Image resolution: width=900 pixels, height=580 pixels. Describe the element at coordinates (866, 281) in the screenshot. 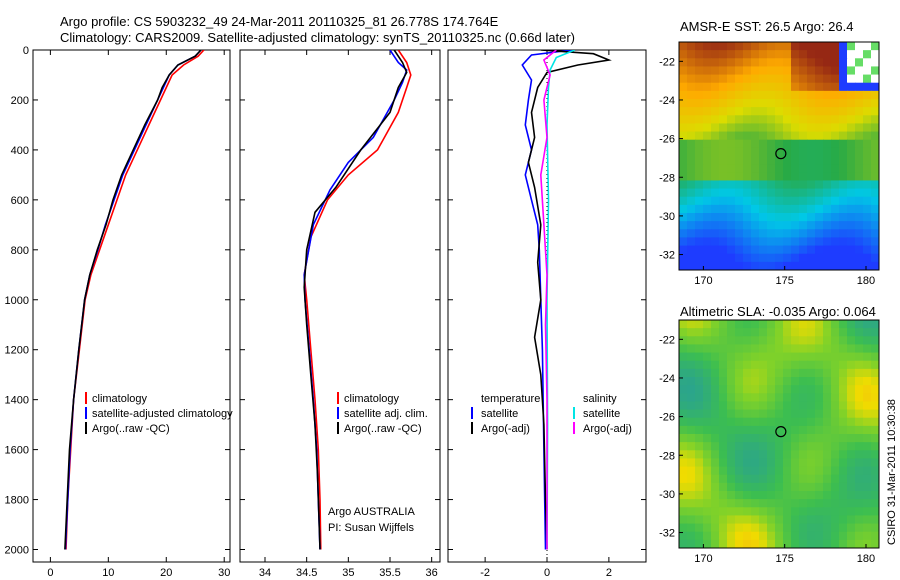

I see `x-tick-label: 180` at that location.